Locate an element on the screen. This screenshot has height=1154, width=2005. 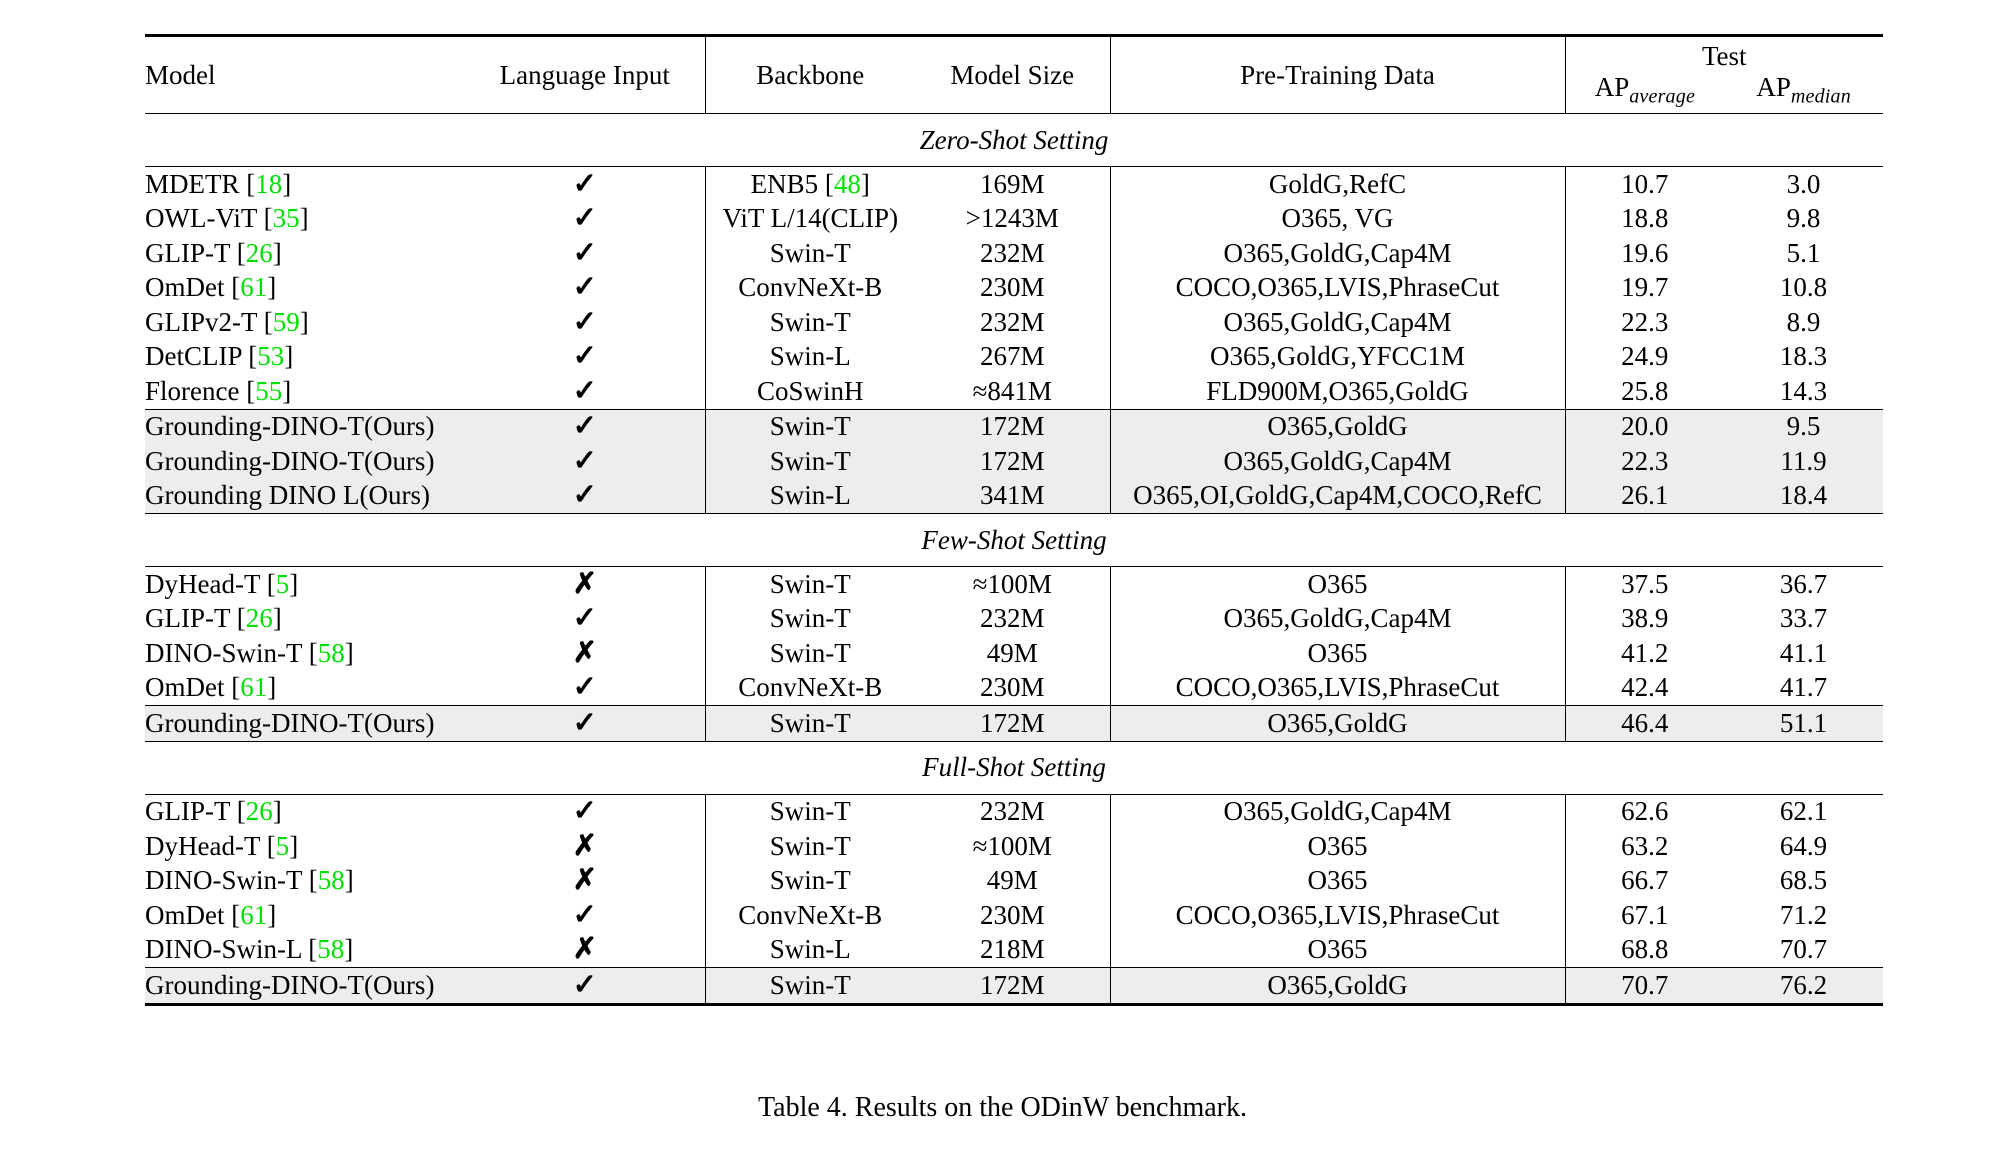
cell-model: Florence [55] is located at coordinates (305, 391).